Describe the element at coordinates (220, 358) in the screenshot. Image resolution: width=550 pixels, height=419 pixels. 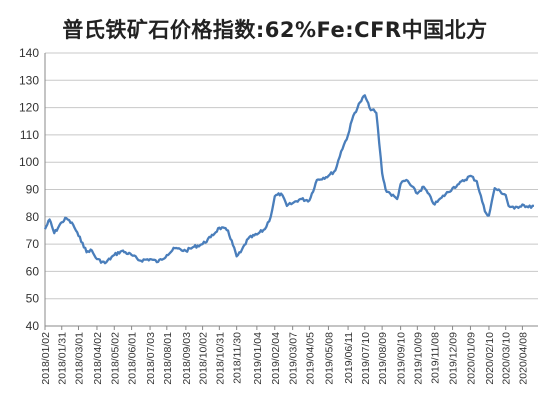
I see `x-tick-label: 2018/10/31` at that location.